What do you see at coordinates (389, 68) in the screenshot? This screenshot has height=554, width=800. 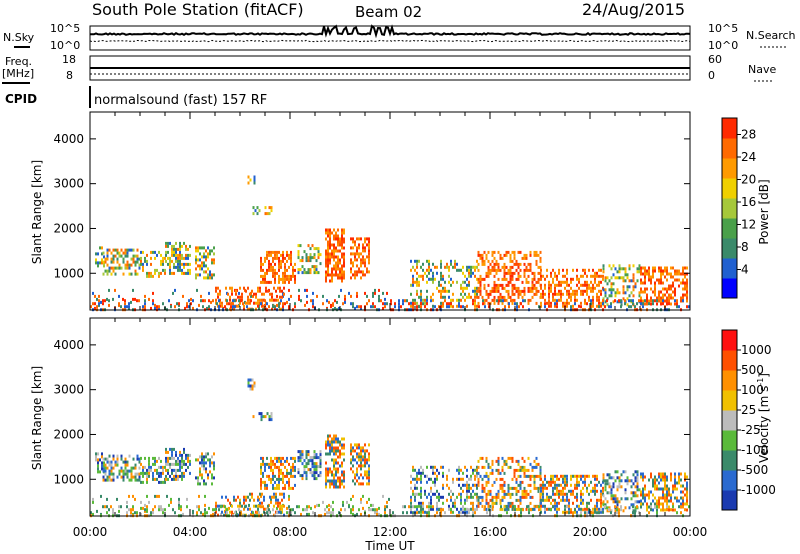 I see `freq-panel: Freq. [MHz] 18 8 60 0 Nave` at bounding box center [389, 68].